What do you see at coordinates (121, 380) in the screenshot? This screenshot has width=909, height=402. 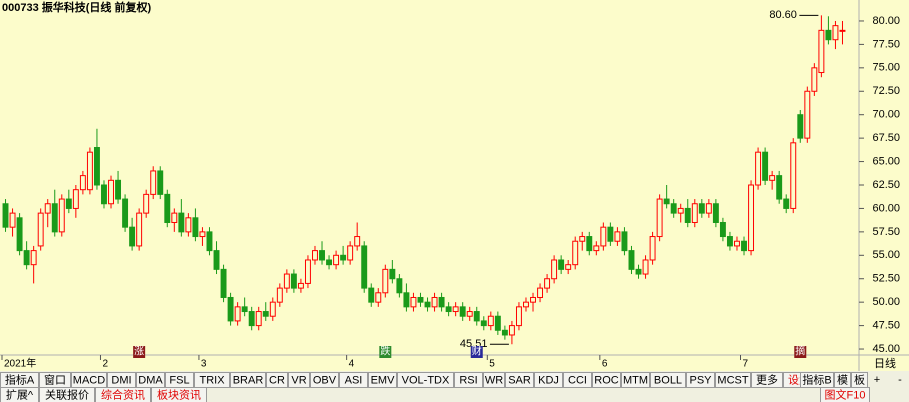 I see `tab-label: DMI` at bounding box center [121, 380].